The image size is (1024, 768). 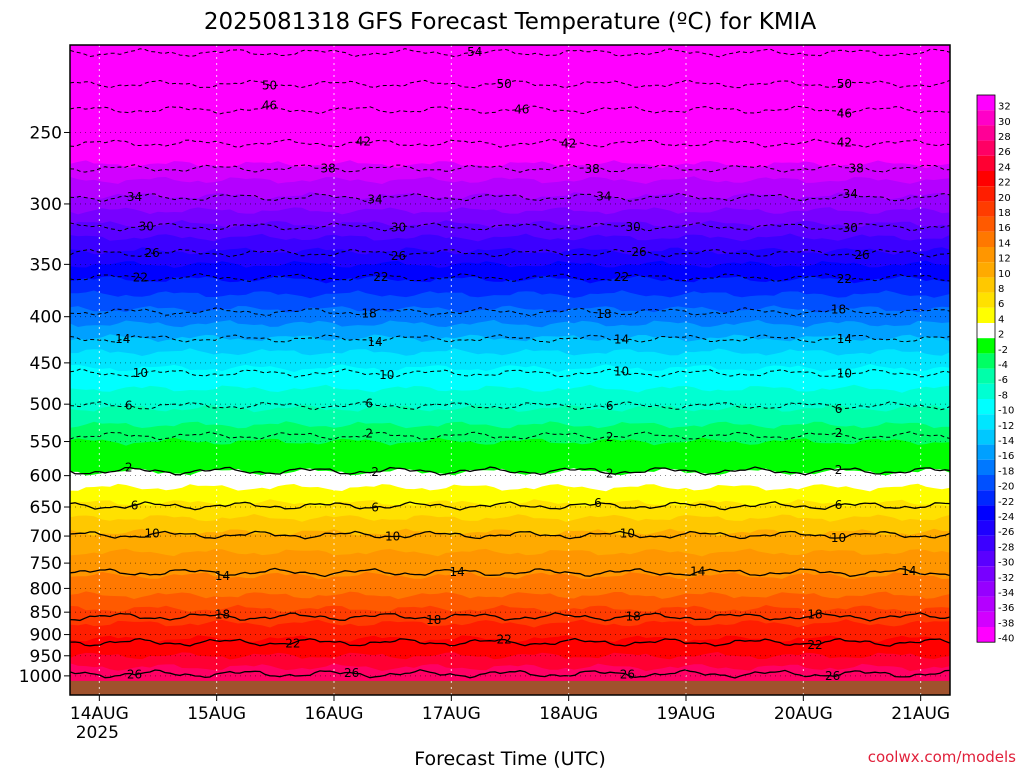 I want to click on colorbar-label: 26, so click(x=1004, y=152).